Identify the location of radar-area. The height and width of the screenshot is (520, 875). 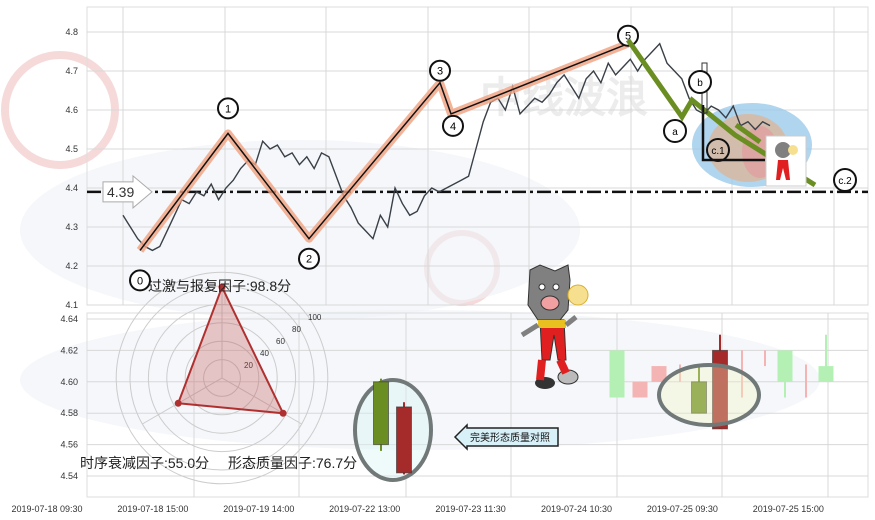
(230, 349).